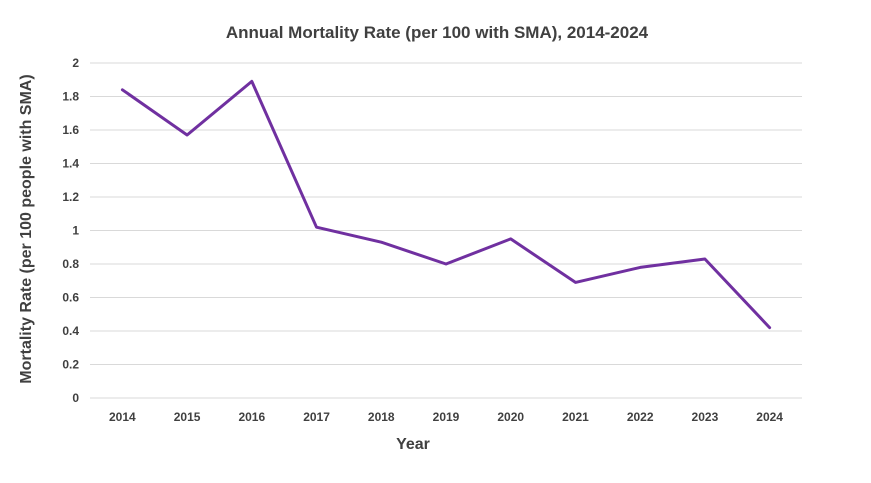 The height and width of the screenshot is (483, 871). What do you see at coordinates (70, 331) in the screenshot?
I see `y-tick-label: 0.4` at bounding box center [70, 331].